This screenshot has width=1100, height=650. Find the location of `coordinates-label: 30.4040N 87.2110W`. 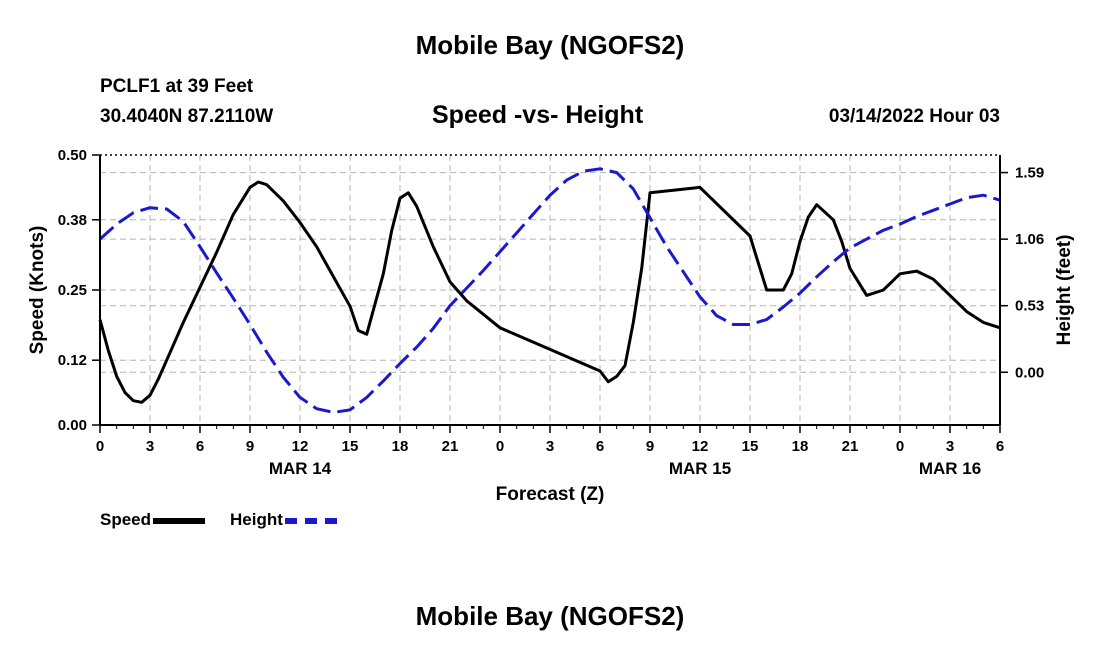

coordinates-label: 30.4040N 87.2110W is located at coordinates (187, 116).